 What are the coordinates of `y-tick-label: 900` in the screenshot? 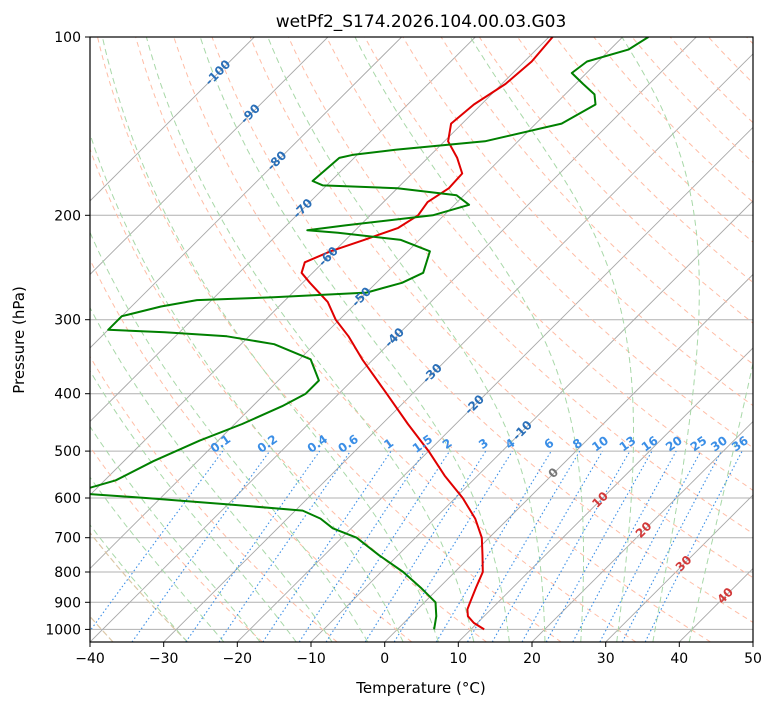 It's located at (67, 603).